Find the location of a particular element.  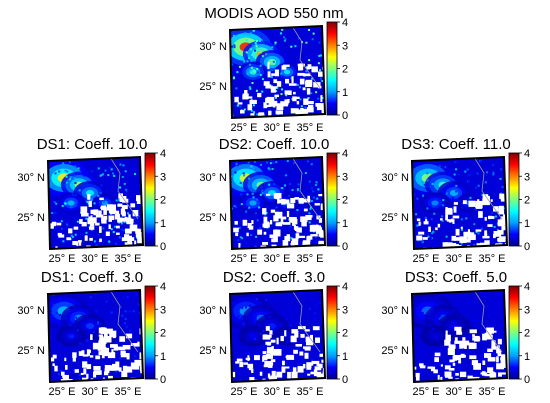

panel-title: DS2: Coeff. 3.0 is located at coordinates (274, 277).